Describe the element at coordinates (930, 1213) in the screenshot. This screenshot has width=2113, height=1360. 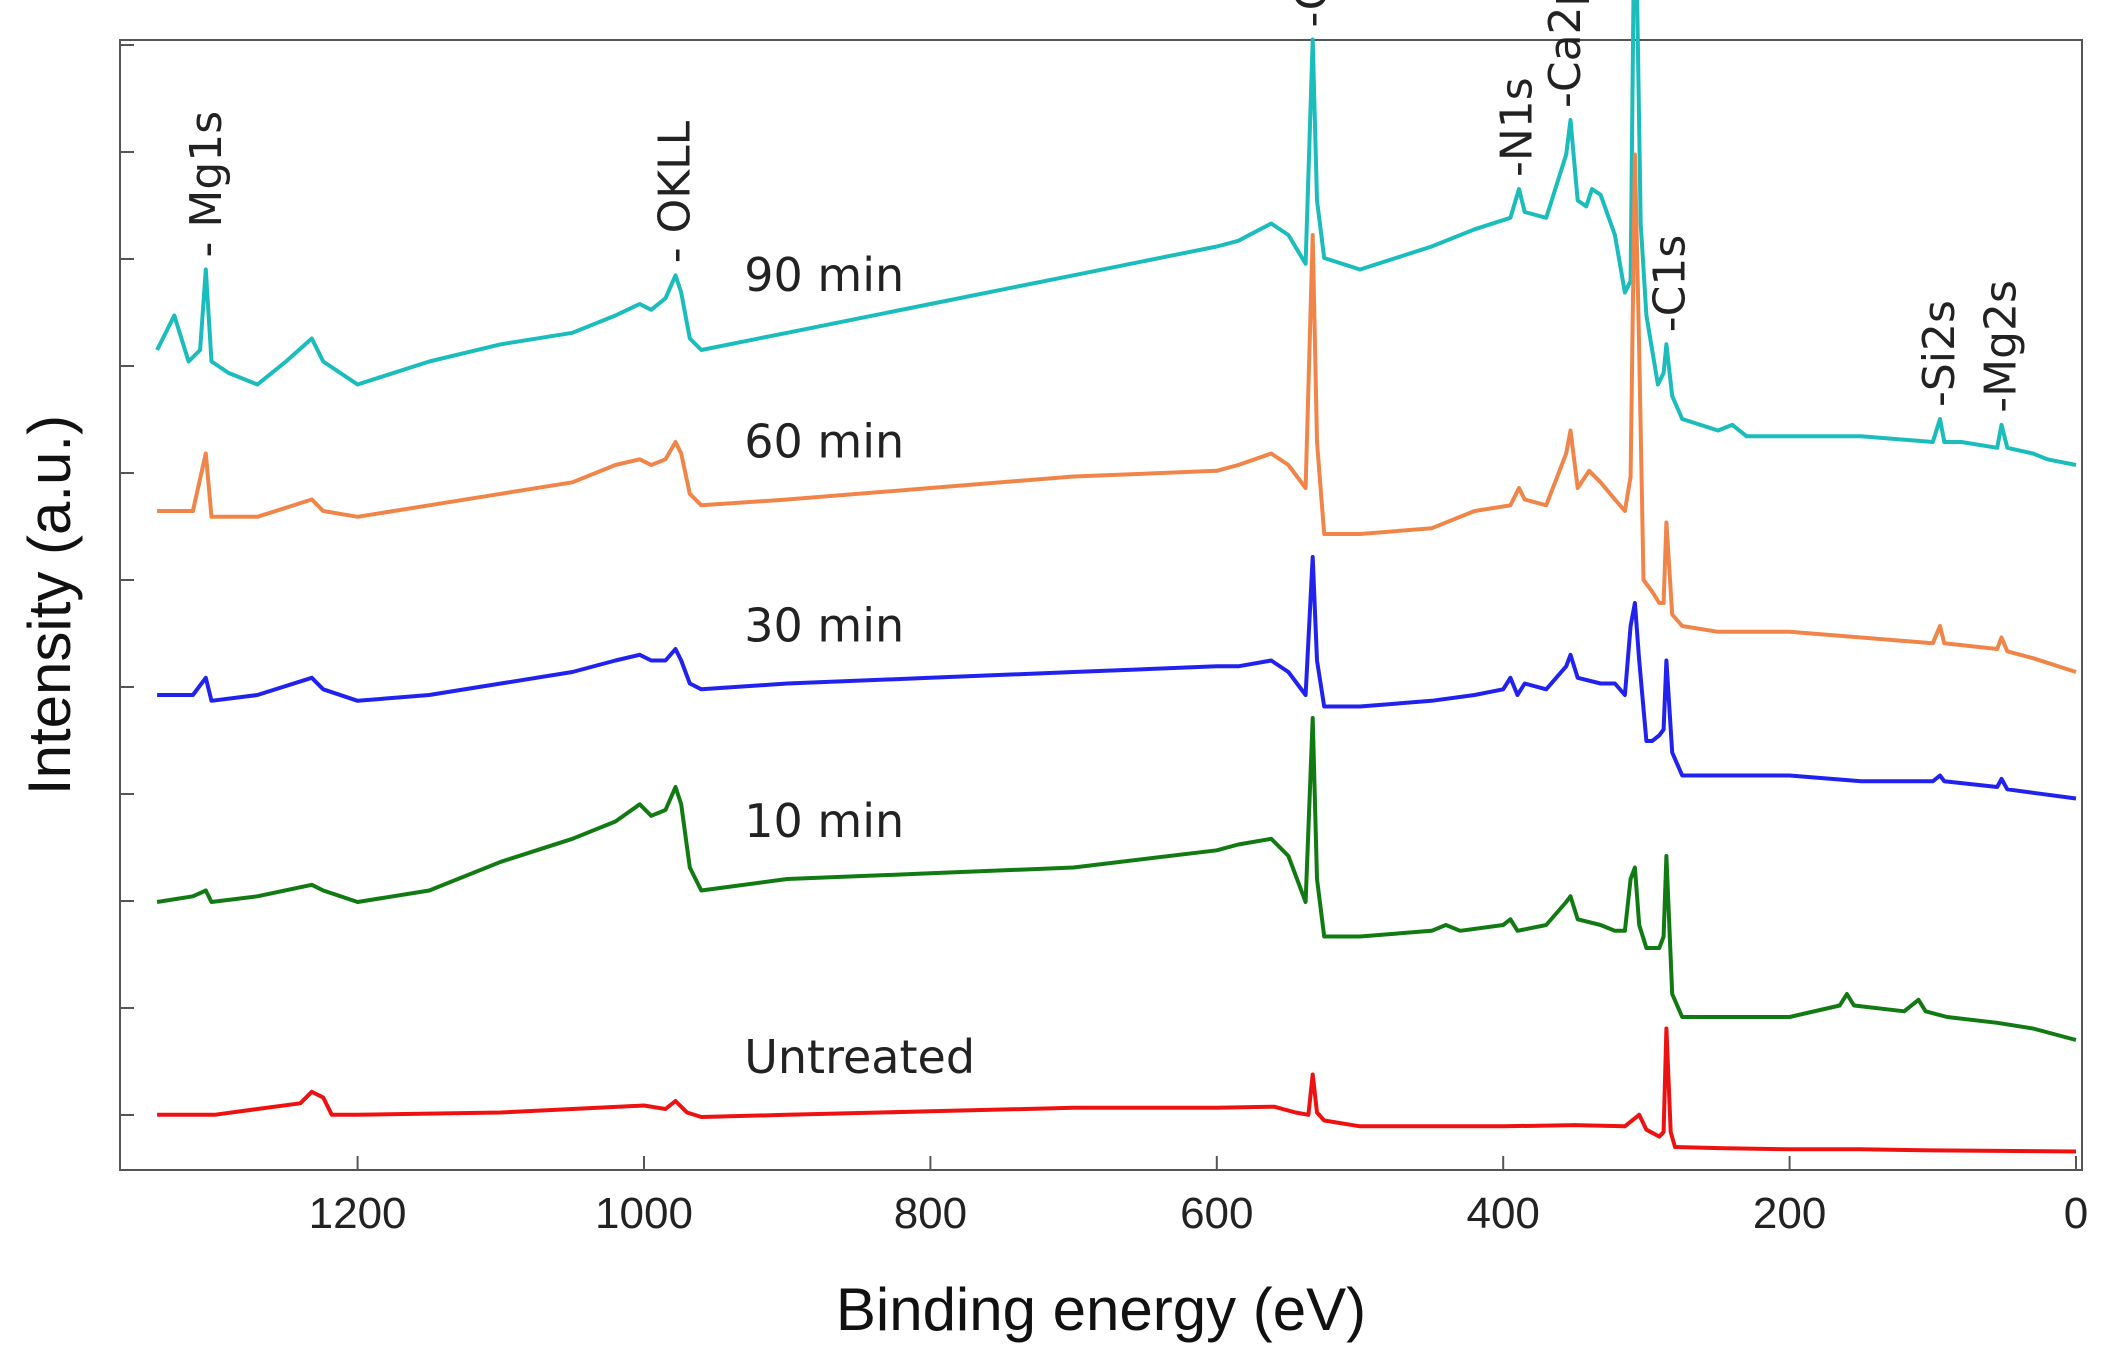
I see `x-tick-label: 800` at that location.